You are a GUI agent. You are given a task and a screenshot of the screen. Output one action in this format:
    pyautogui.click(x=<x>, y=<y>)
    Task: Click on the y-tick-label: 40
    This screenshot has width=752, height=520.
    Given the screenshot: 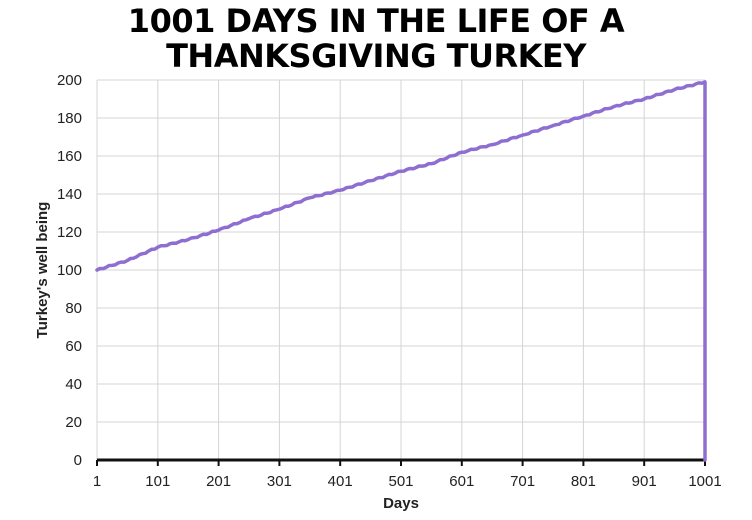 What is the action you would take?
    pyautogui.click(x=73, y=384)
    